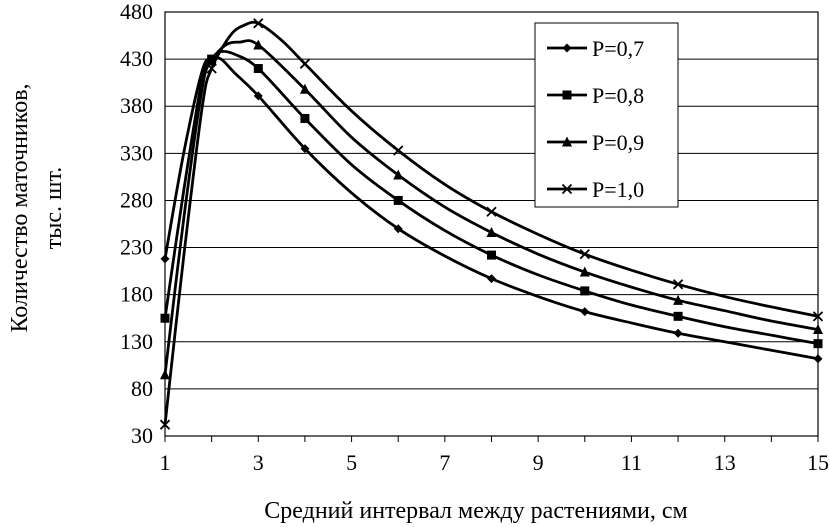 This screenshot has width=830, height=527. I want to click on x-axis-title: Средний интервал между растениями, см, so click(475, 511).